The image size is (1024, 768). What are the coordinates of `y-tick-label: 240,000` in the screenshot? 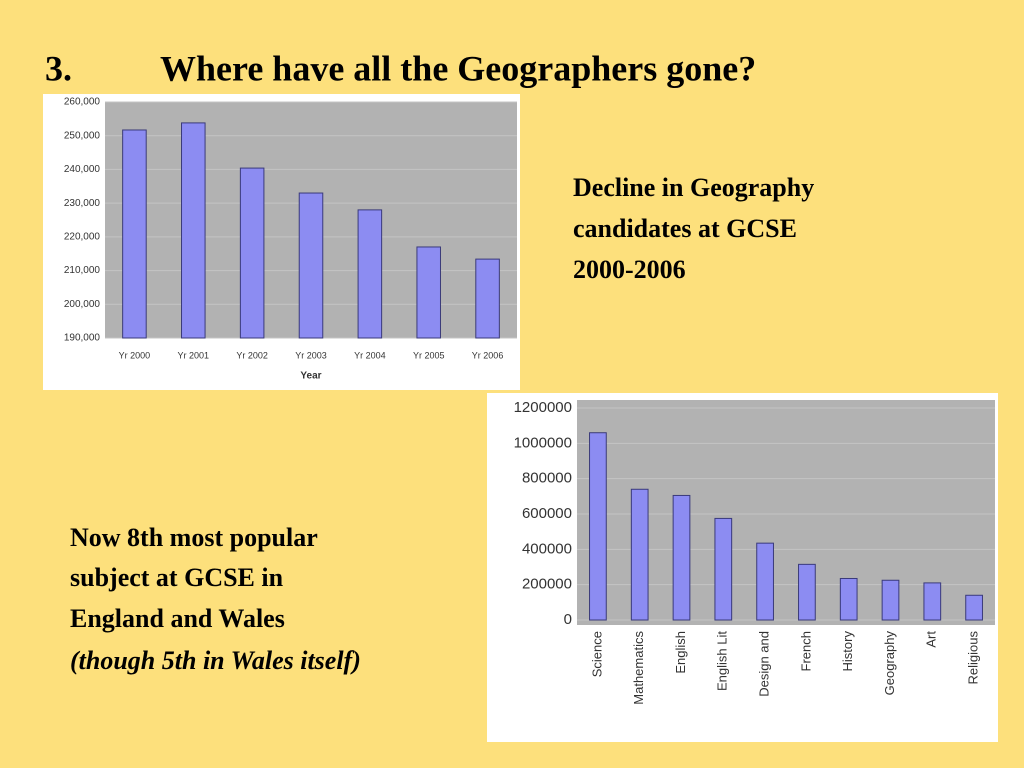 It's located at (82, 169).